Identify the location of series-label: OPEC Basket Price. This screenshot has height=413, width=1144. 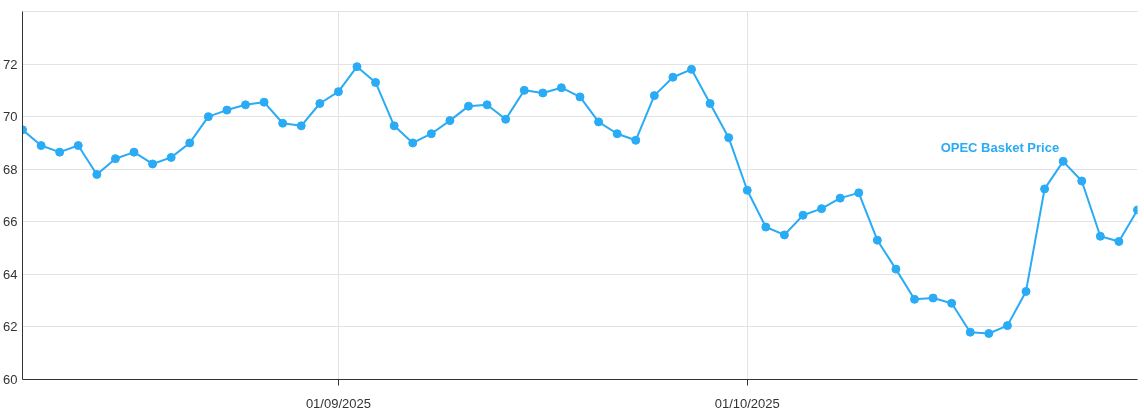
(1000, 148).